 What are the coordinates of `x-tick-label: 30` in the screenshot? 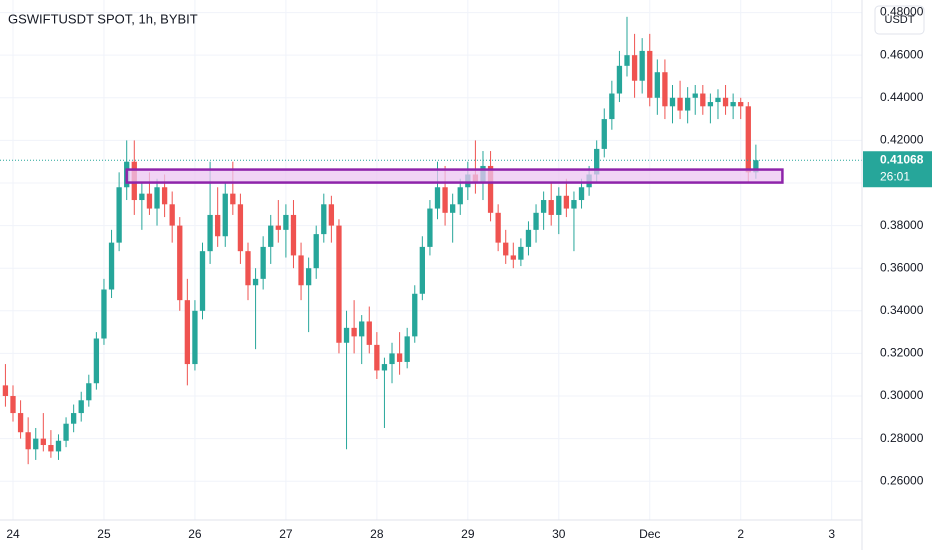 It's located at (559, 534).